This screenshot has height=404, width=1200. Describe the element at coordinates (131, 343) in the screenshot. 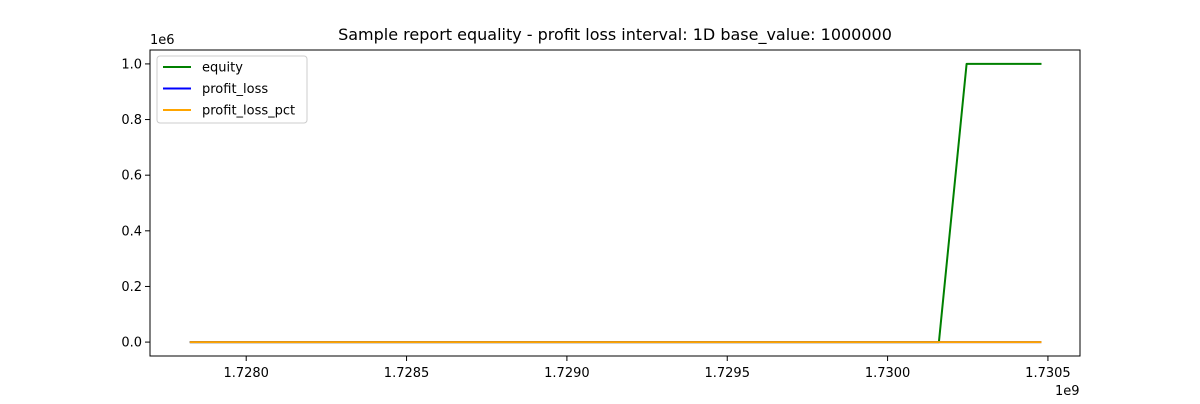

I see `y-tick-label: 0.0` at that location.